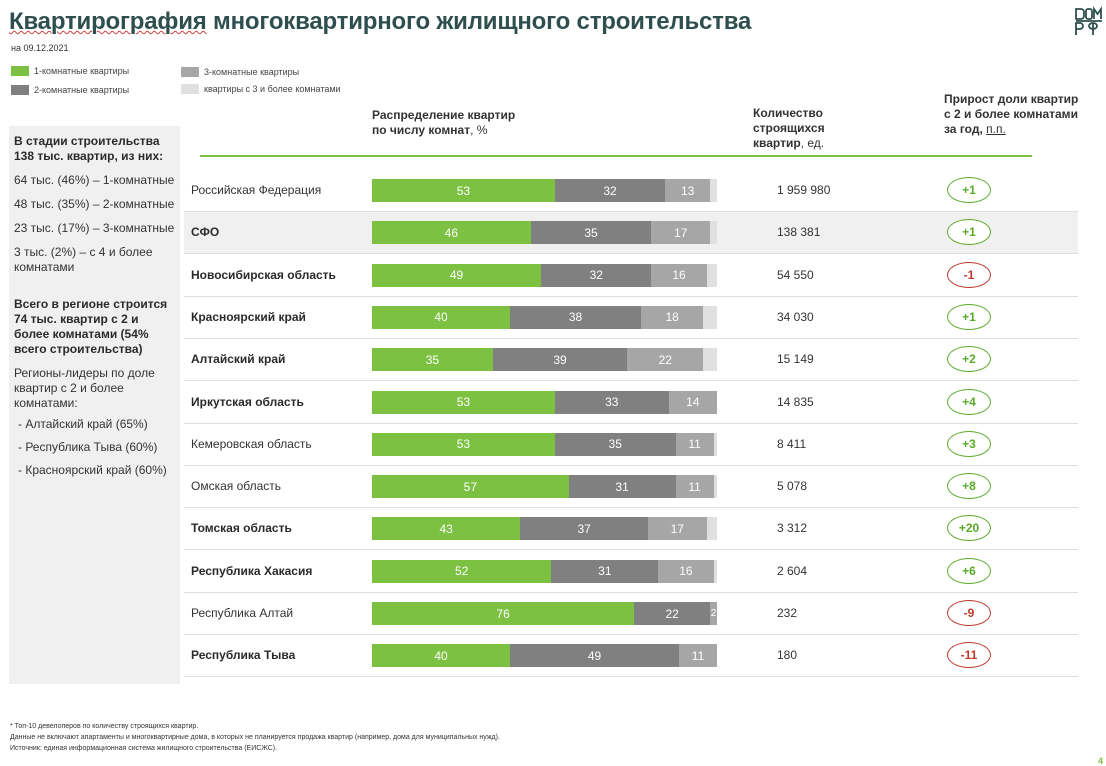 The image size is (1106, 766). I want to click on bar-segment: 14, so click(692, 402).